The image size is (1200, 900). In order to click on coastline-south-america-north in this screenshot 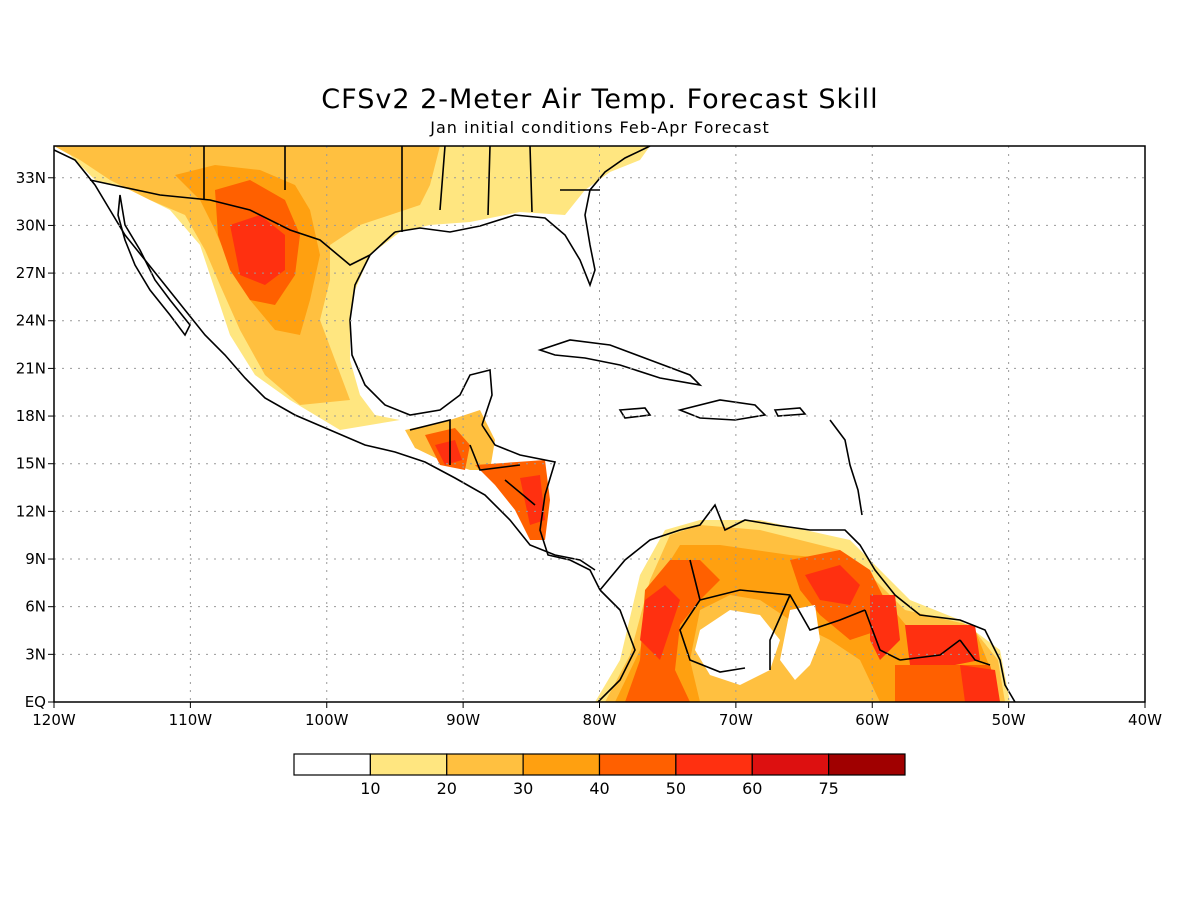, I will do `click(807, 602)`.